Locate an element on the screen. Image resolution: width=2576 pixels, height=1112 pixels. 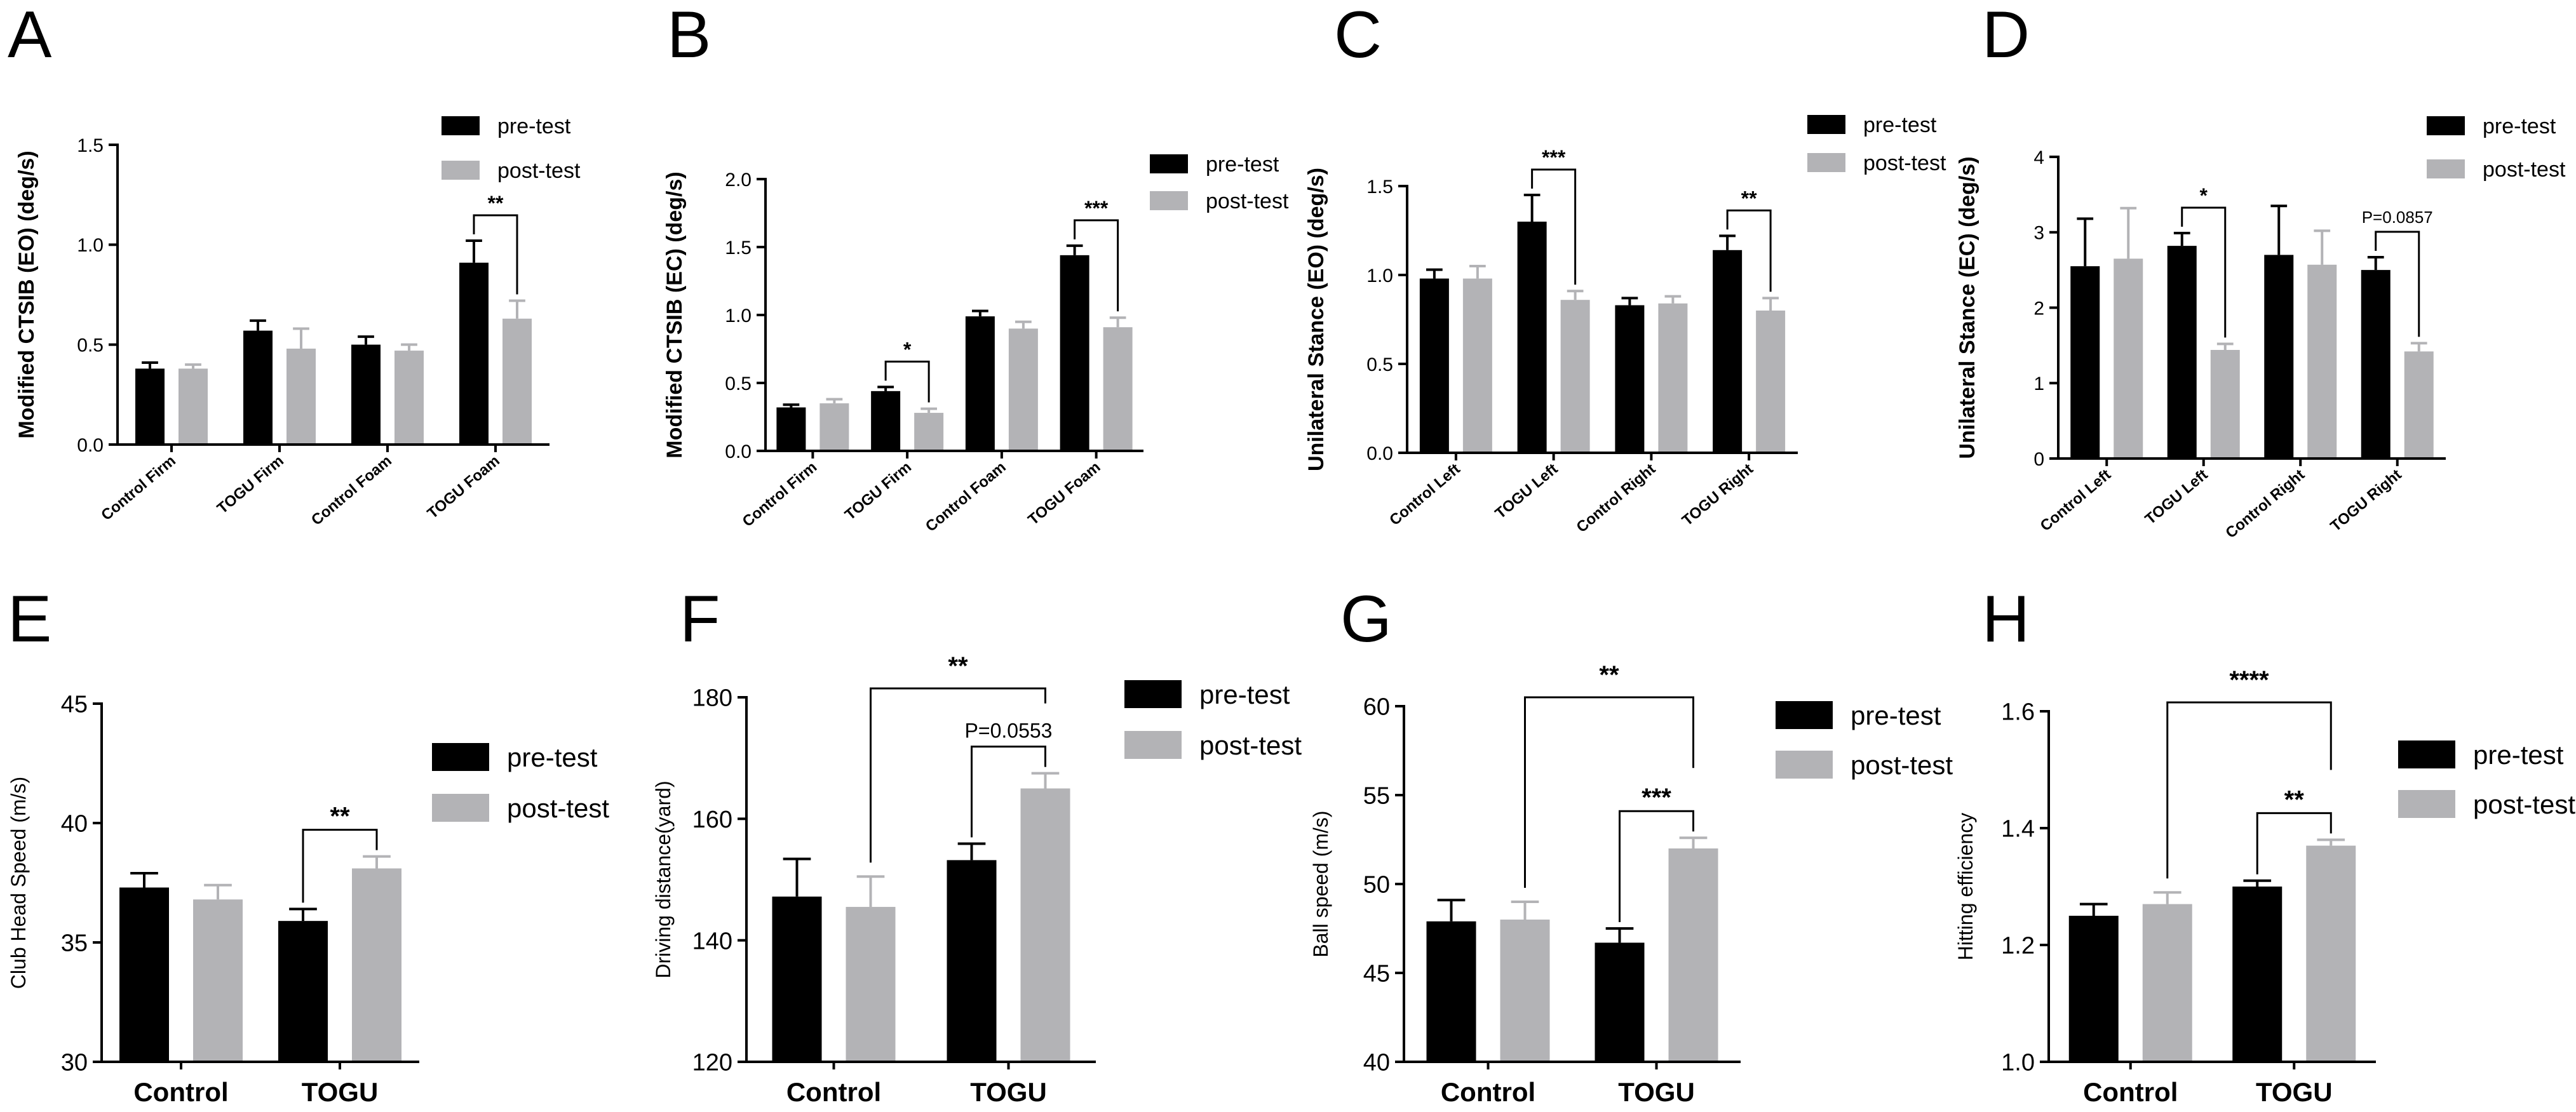
y-tick-label: 120 is located at coordinates (712, 1063).